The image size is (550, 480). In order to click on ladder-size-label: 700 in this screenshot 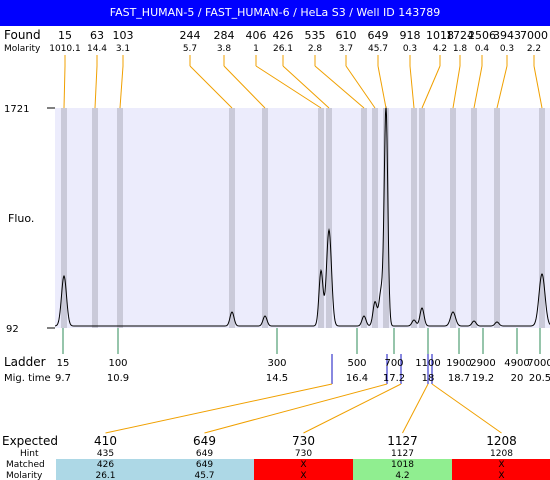, I will do `click(393, 363)`.